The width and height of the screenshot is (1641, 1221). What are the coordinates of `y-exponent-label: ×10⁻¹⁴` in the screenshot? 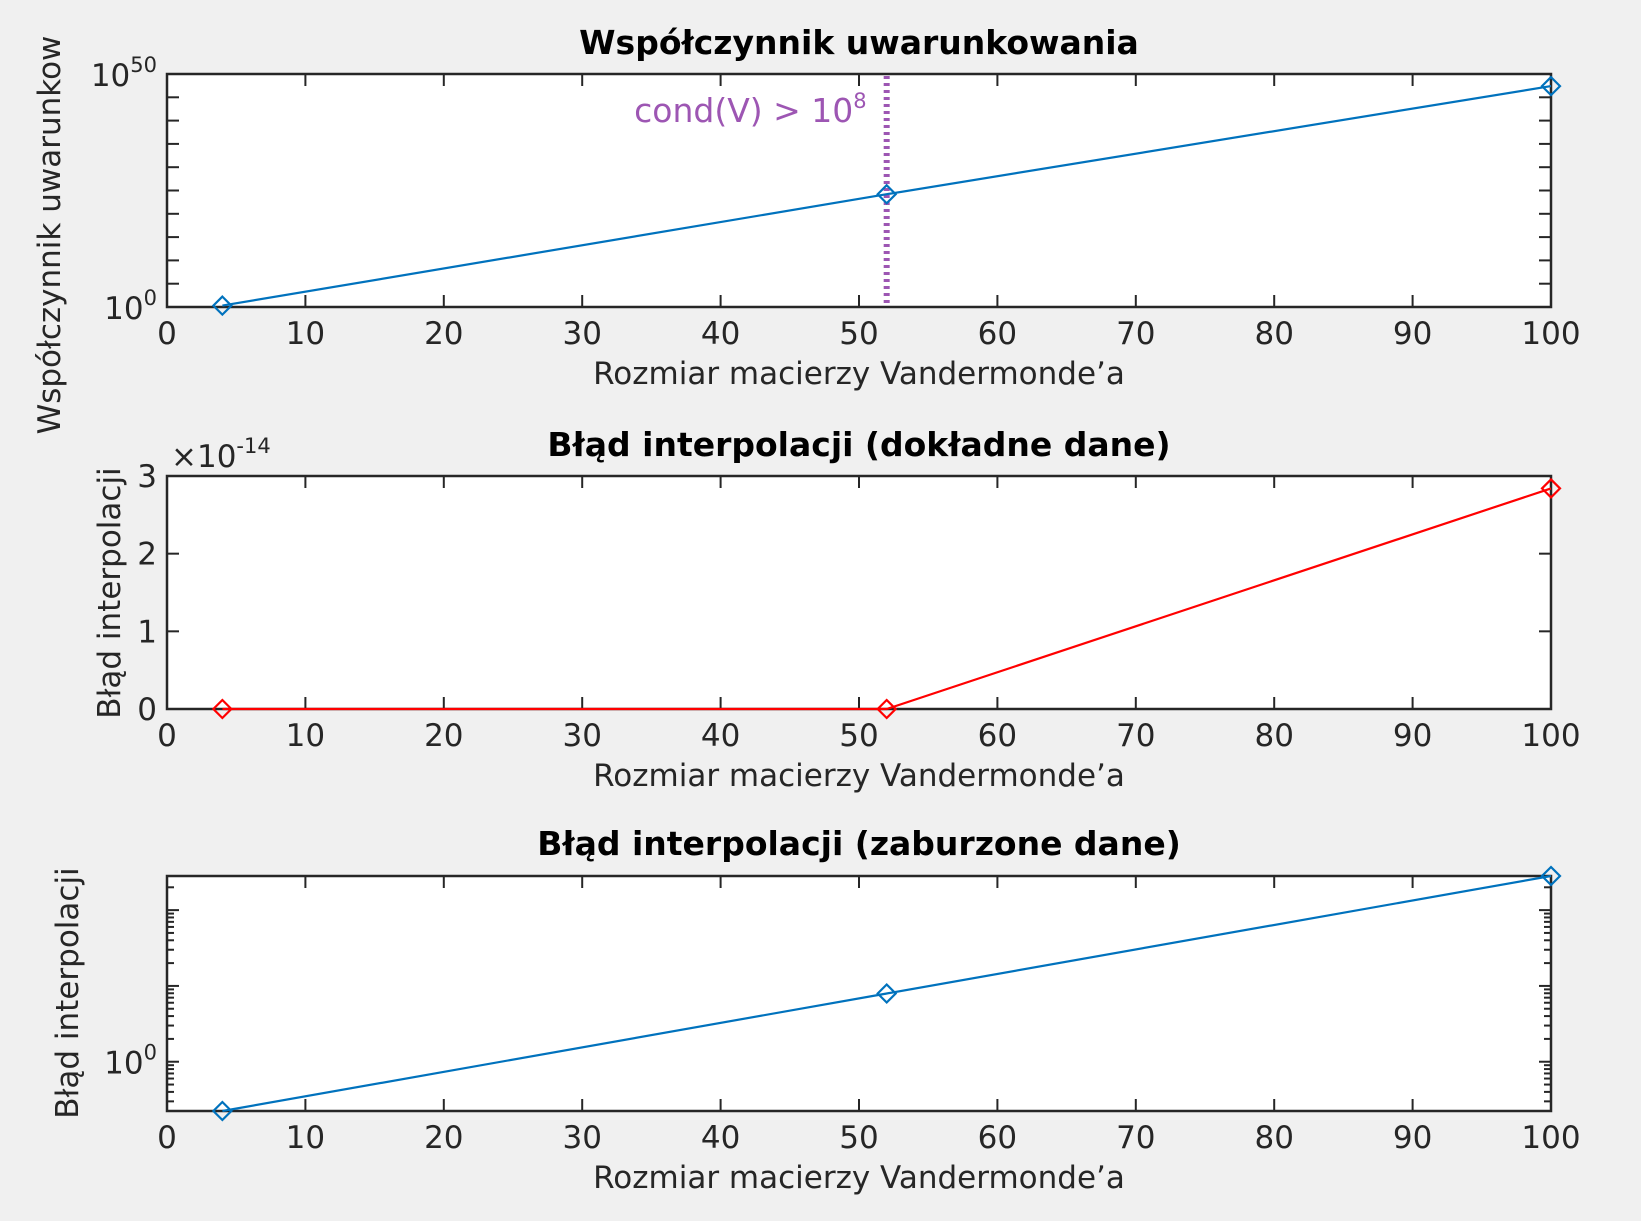 It's located at (221, 454).